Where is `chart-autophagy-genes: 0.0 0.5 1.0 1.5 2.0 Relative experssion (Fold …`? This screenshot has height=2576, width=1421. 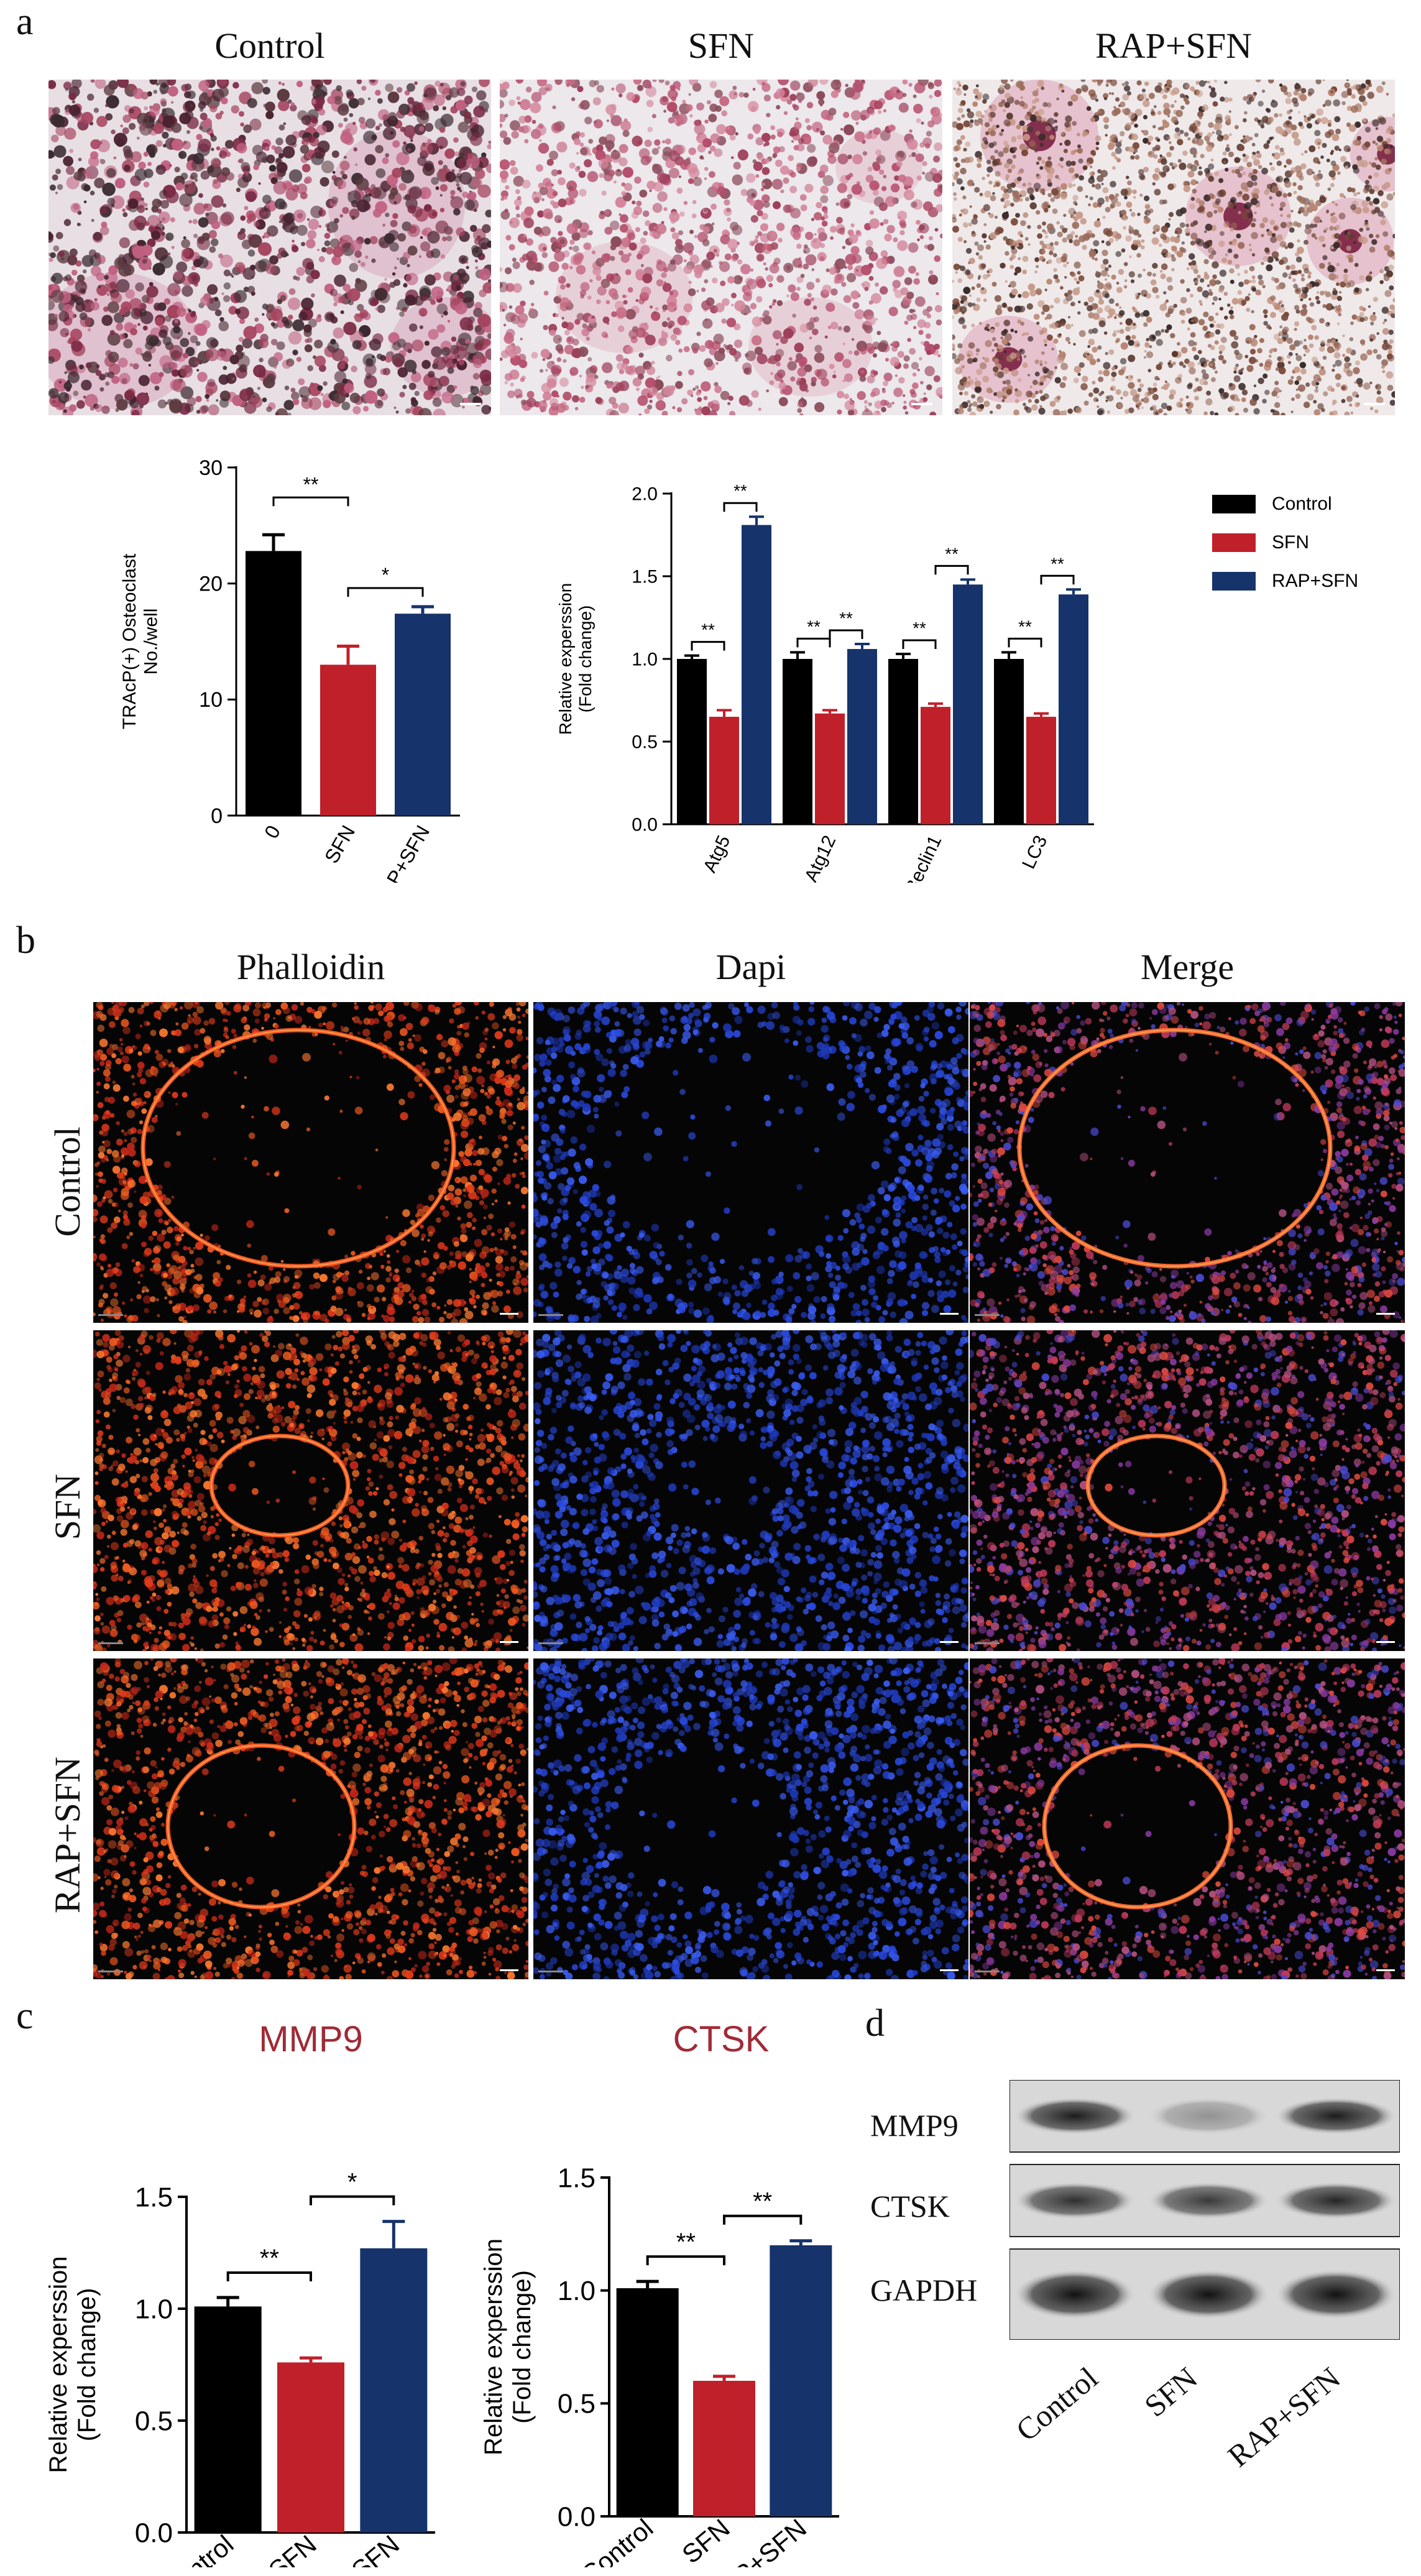
chart-autophagy-genes: 0.0 0.5 1.0 1.5 2.0 Relative experssion (Fold … is located at coordinates (979, 678).